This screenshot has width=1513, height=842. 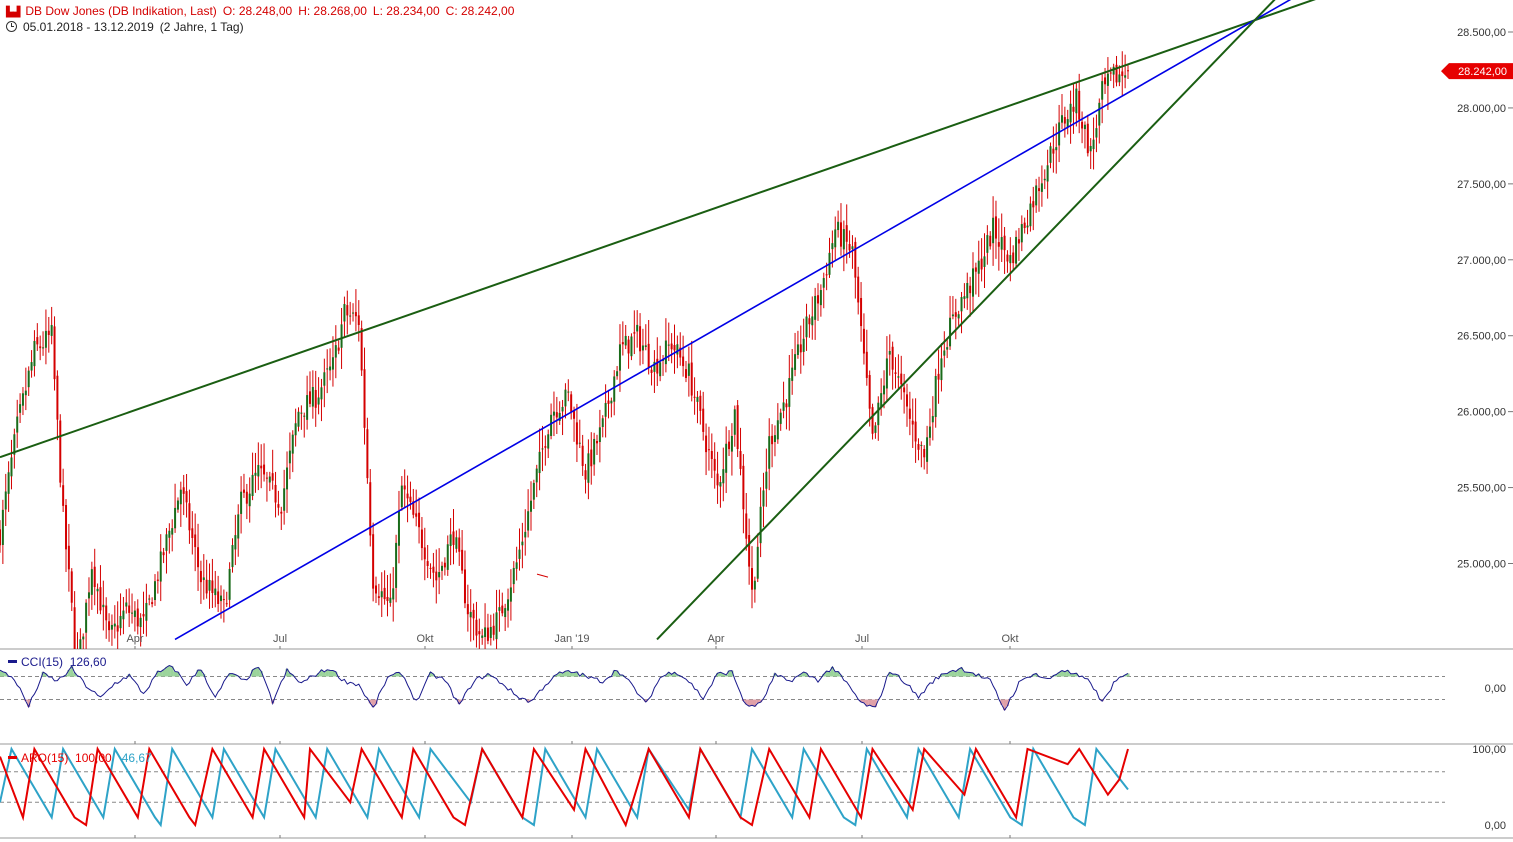 What do you see at coordinates (13, 12) in the screenshot?
I see `chart-logo-icon: ▙▟` at bounding box center [13, 12].